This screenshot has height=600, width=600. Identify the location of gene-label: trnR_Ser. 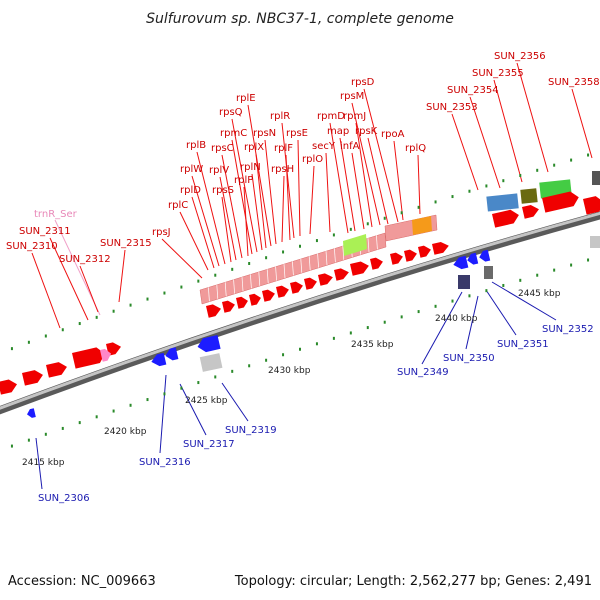
(56, 214).